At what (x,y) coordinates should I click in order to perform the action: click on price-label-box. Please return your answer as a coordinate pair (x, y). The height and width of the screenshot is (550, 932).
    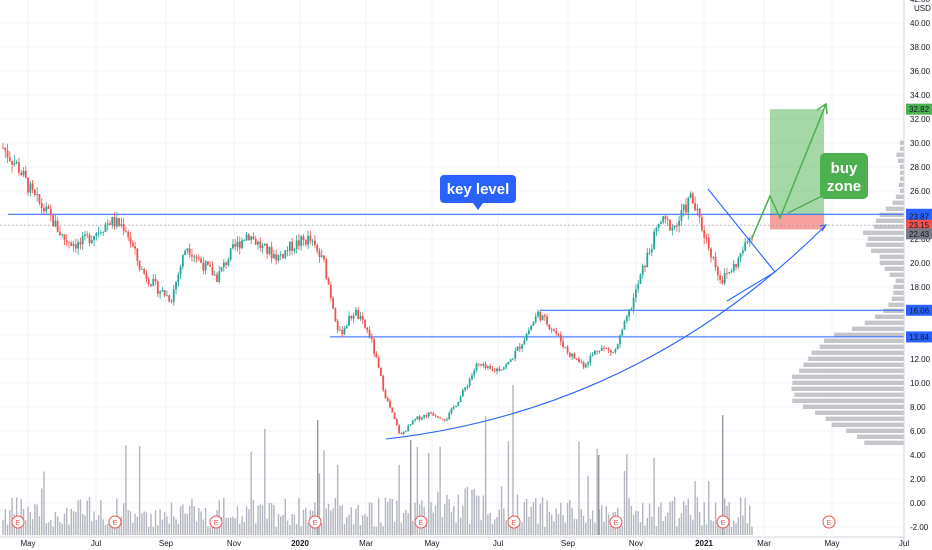
    Looking at the image, I should click on (919, 109).